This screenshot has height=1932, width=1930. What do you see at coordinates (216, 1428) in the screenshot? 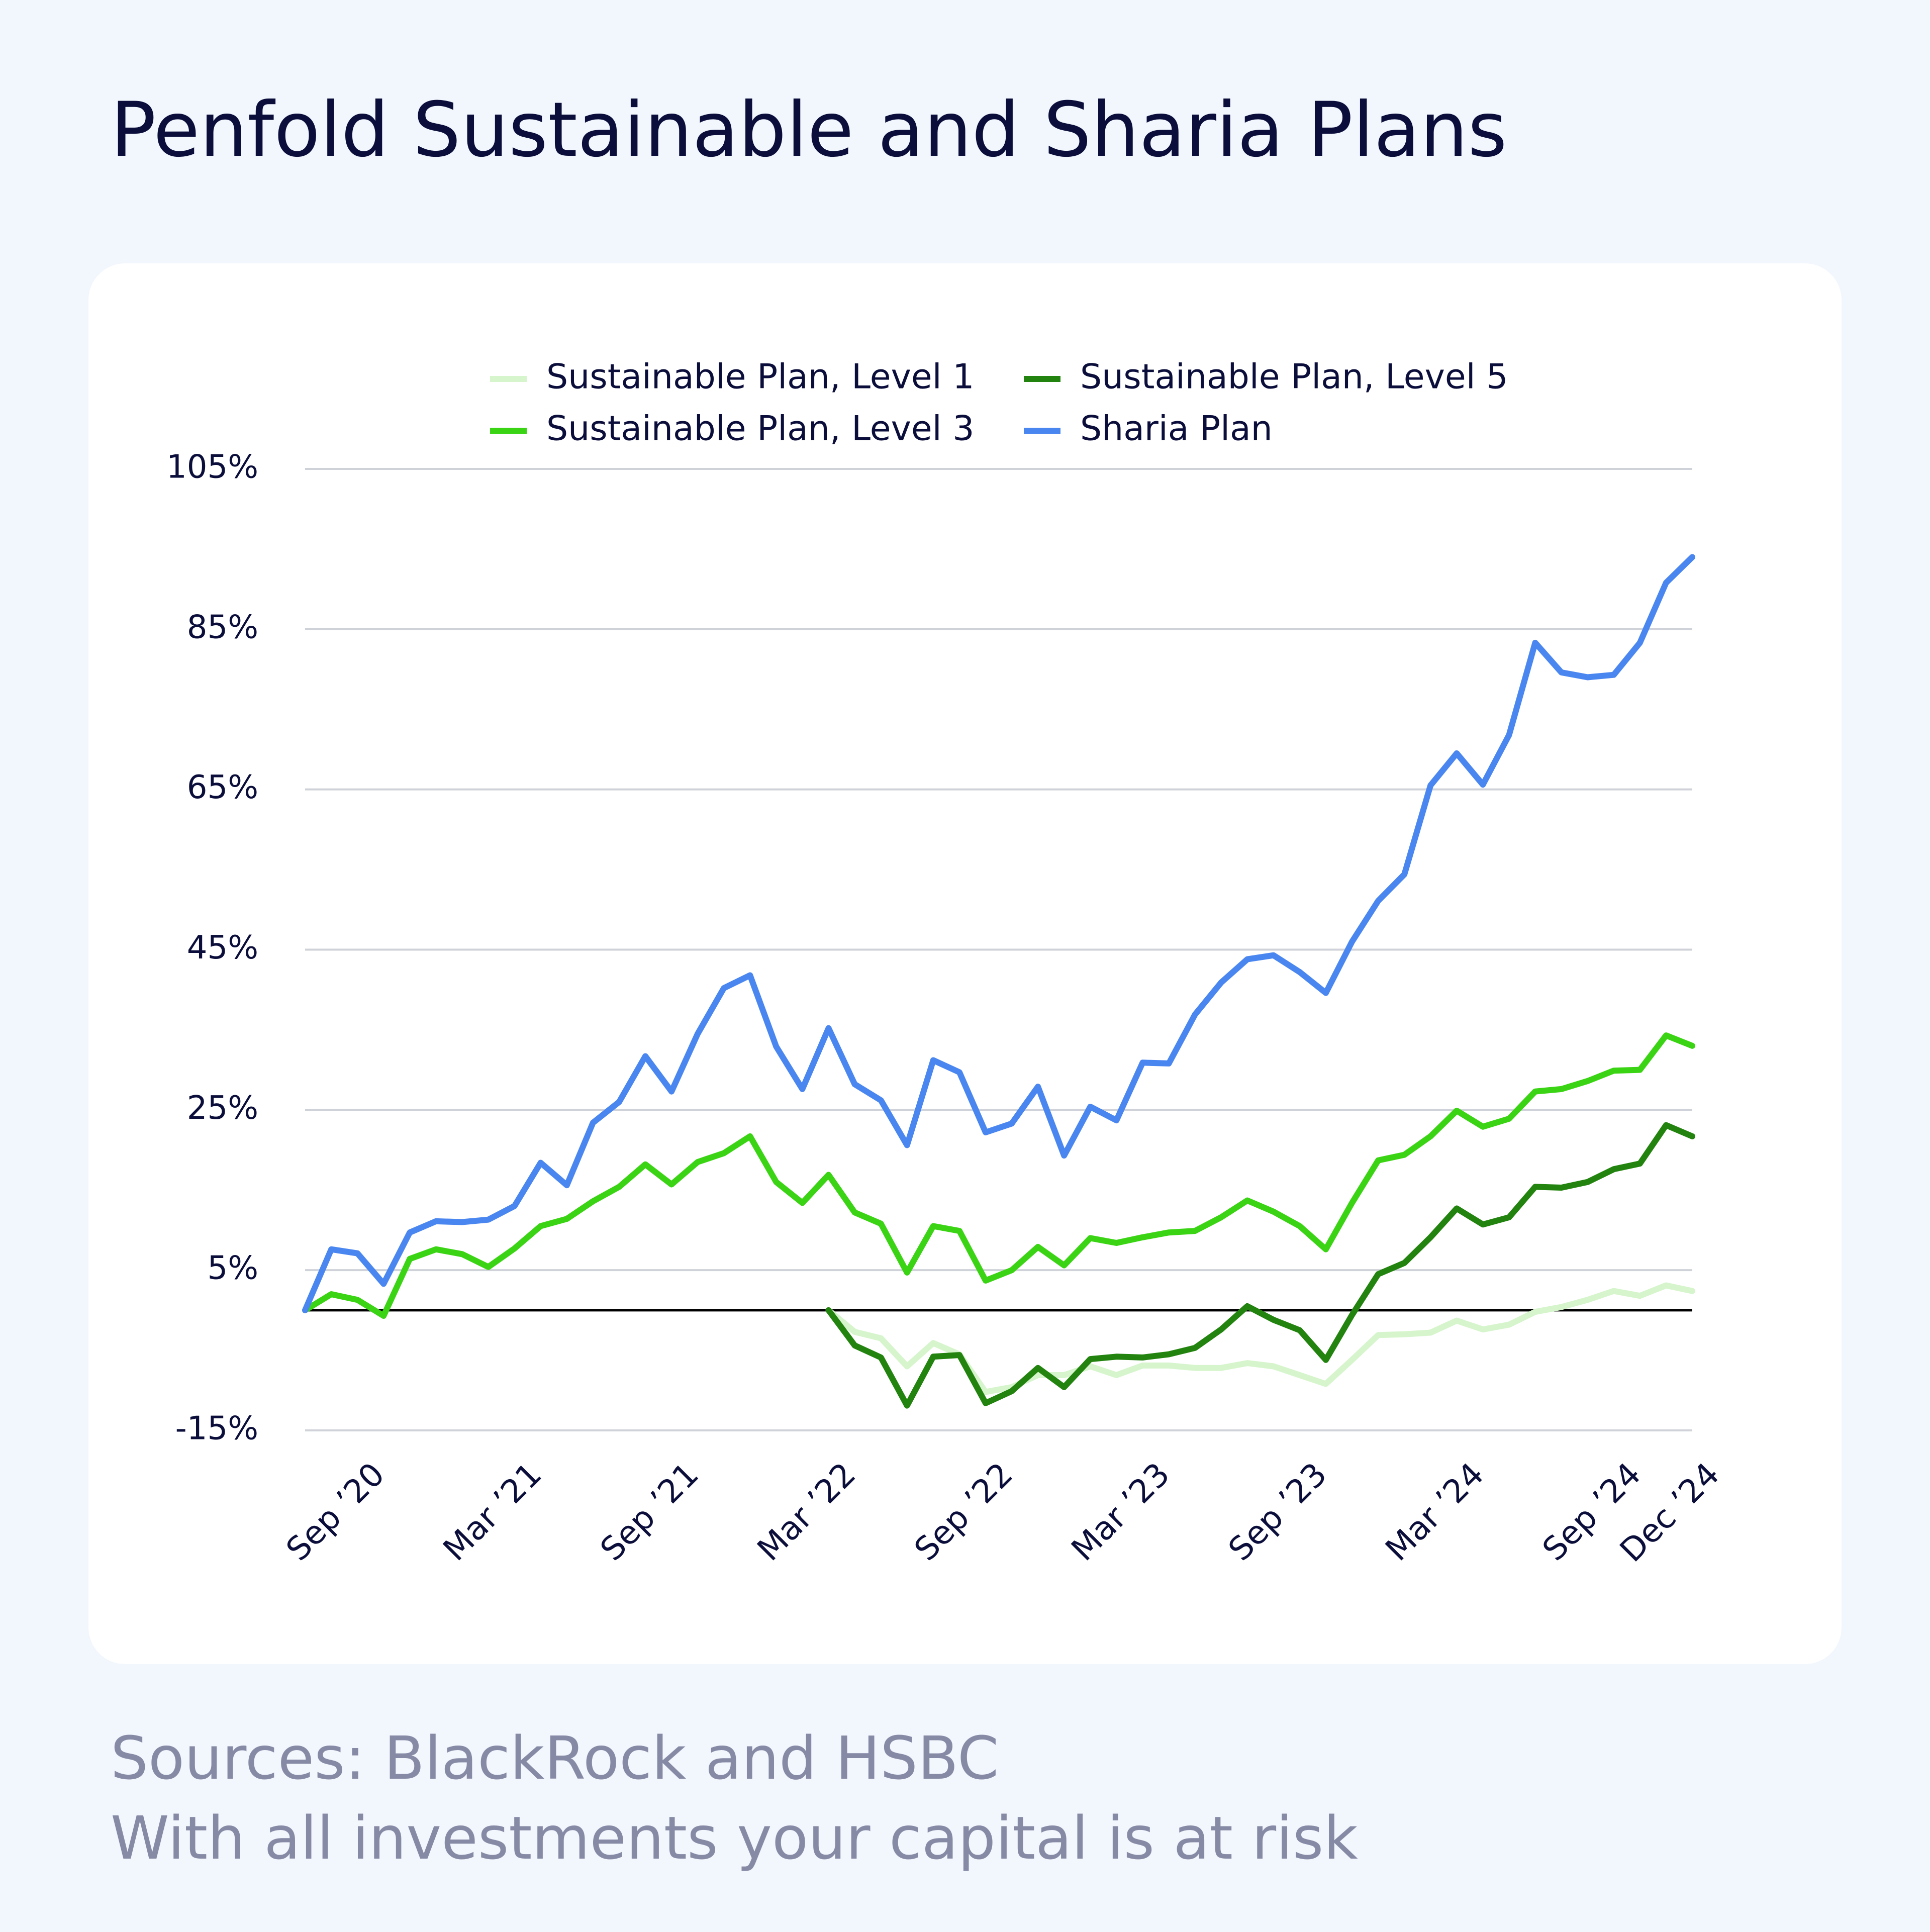
I see `y-tick-label: -15%` at bounding box center [216, 1428].